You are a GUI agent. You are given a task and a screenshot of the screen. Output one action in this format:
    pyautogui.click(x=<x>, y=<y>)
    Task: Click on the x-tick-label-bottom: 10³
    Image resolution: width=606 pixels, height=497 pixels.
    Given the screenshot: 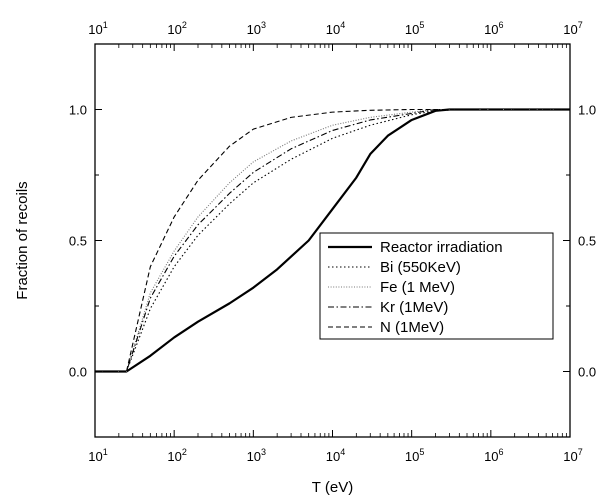 What is the action you would take?
    pyautogui.click(x=256, y=455)
    